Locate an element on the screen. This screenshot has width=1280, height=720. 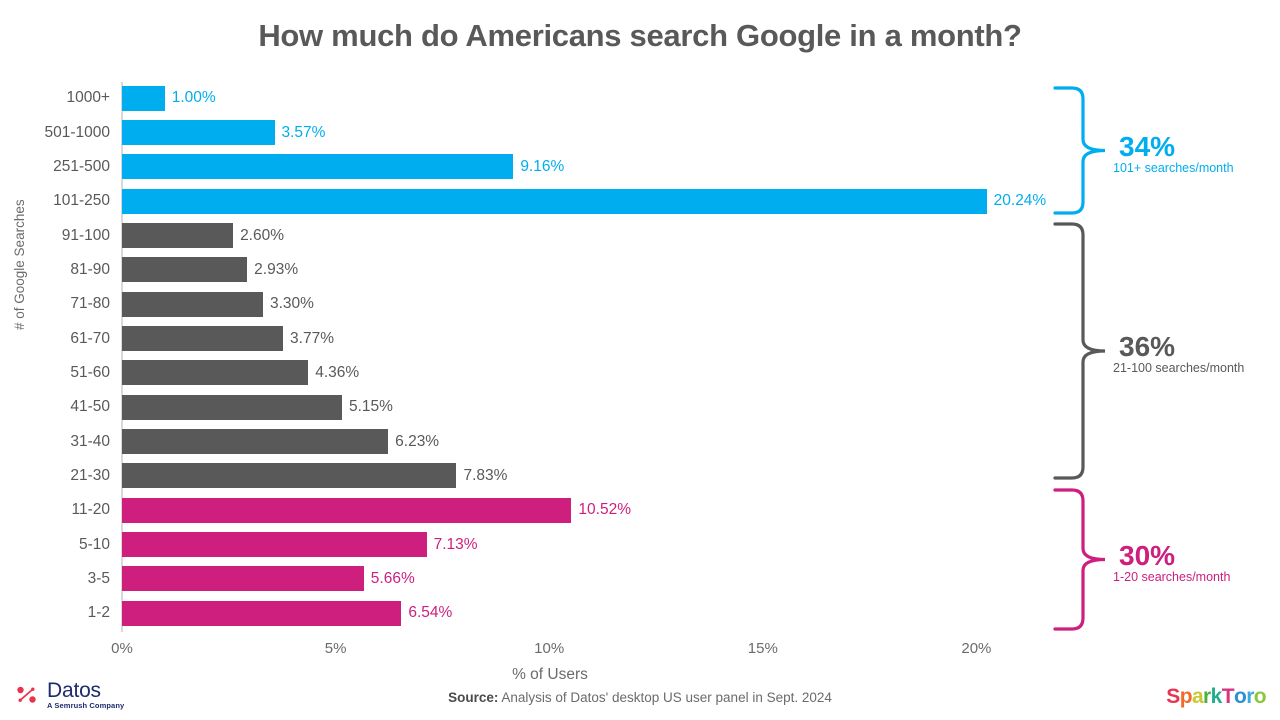
bar-category-label: 51-60 is located at coordinates (90, 372).